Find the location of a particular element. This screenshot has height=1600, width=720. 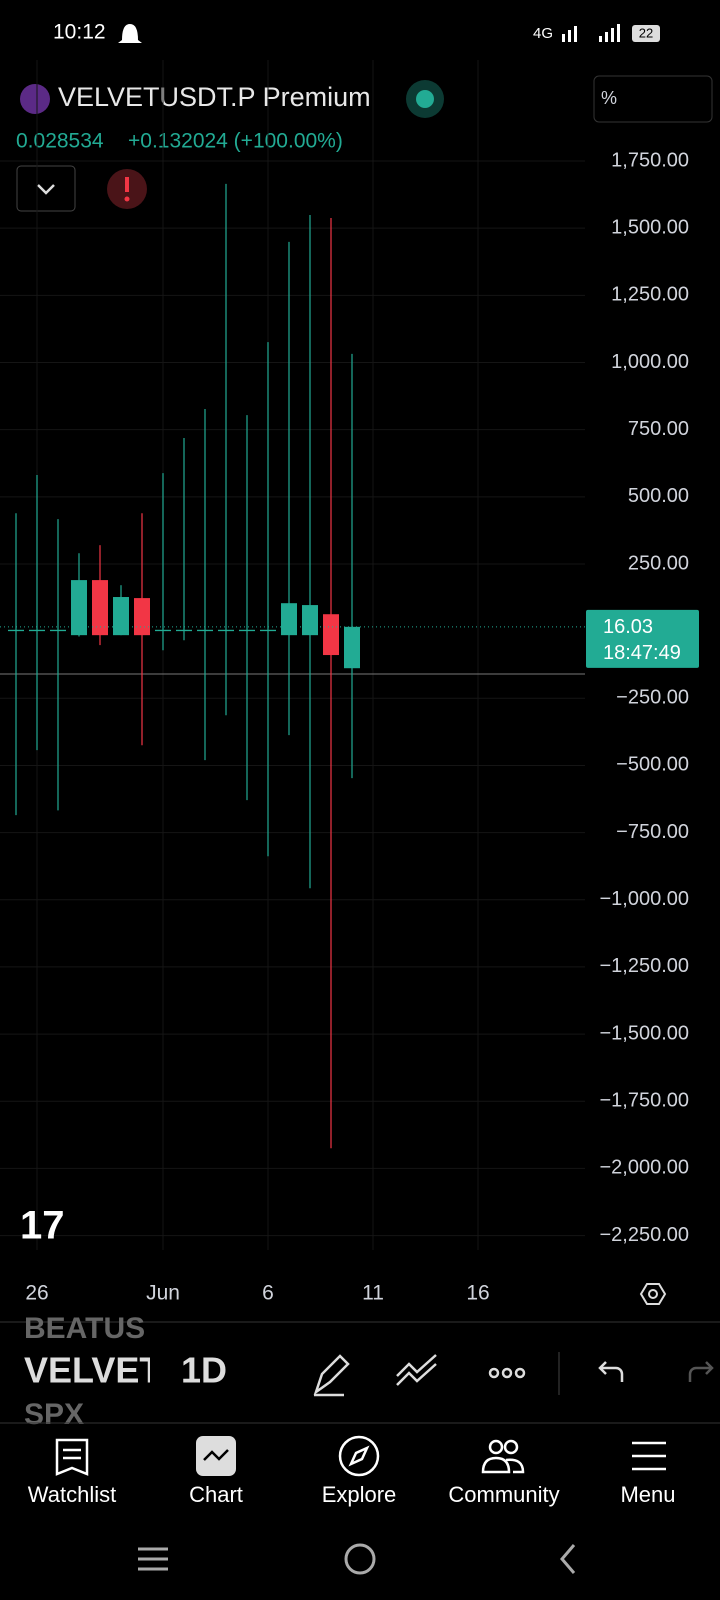

scale-button-label: % is located at coordinates (609, 98).